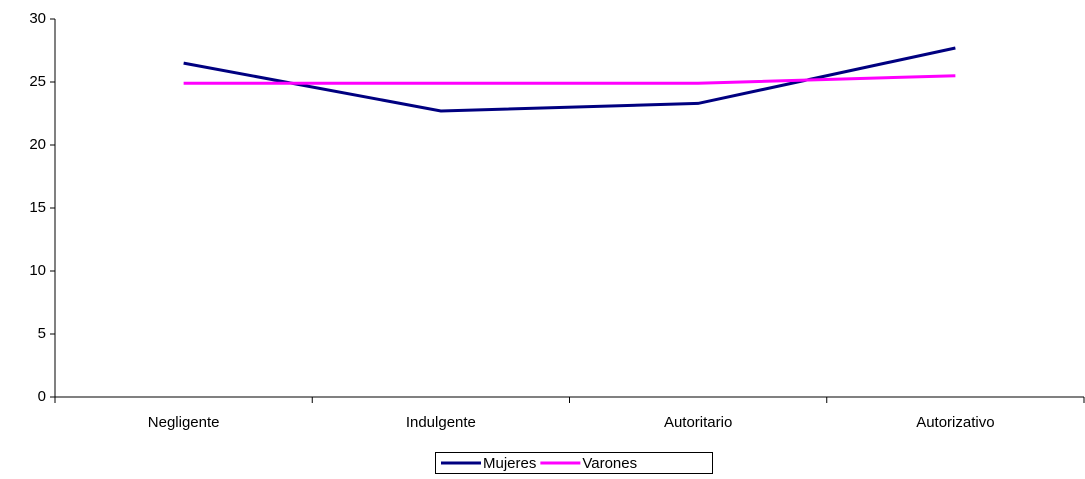 The height and width of the screenshot is (479, 1085). Describe the element at coordinates (698, 422) in the screenshot. I see `x-tick-label: Autoritario` at that location.